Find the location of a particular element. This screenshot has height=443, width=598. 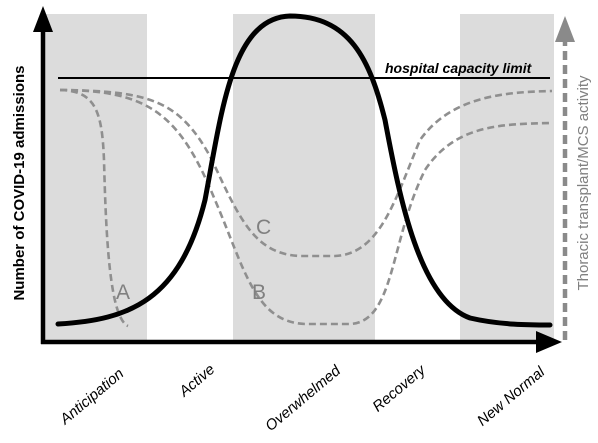

band-new-normal is located at coordinates (507, 177).